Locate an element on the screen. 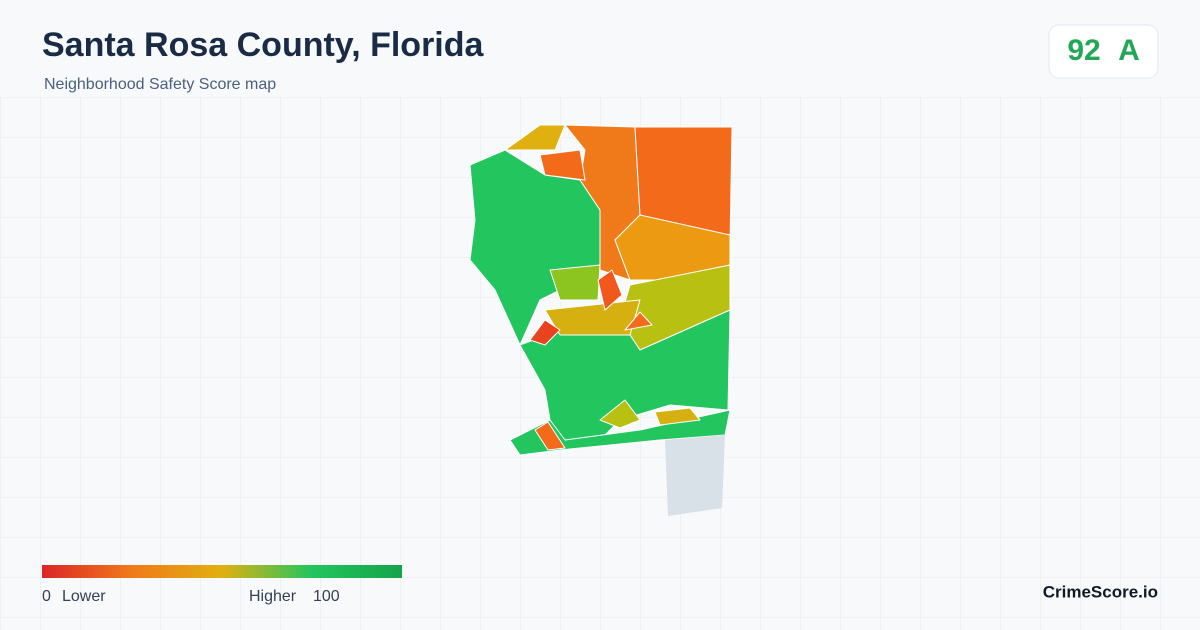  legend-max: 100 is located at coordinates (326, 596).